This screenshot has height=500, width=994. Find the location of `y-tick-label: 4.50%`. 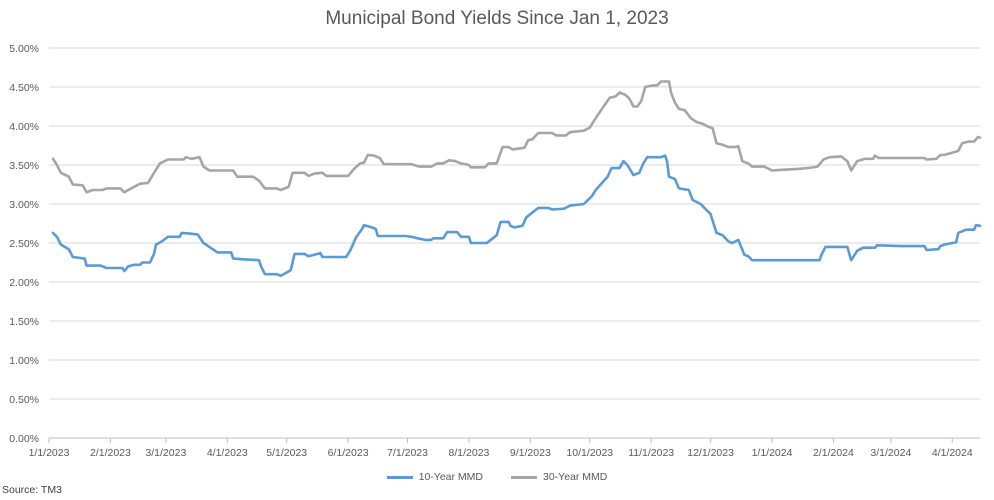

y-tick-label: 4.50% is located at coordinates (24, 88).